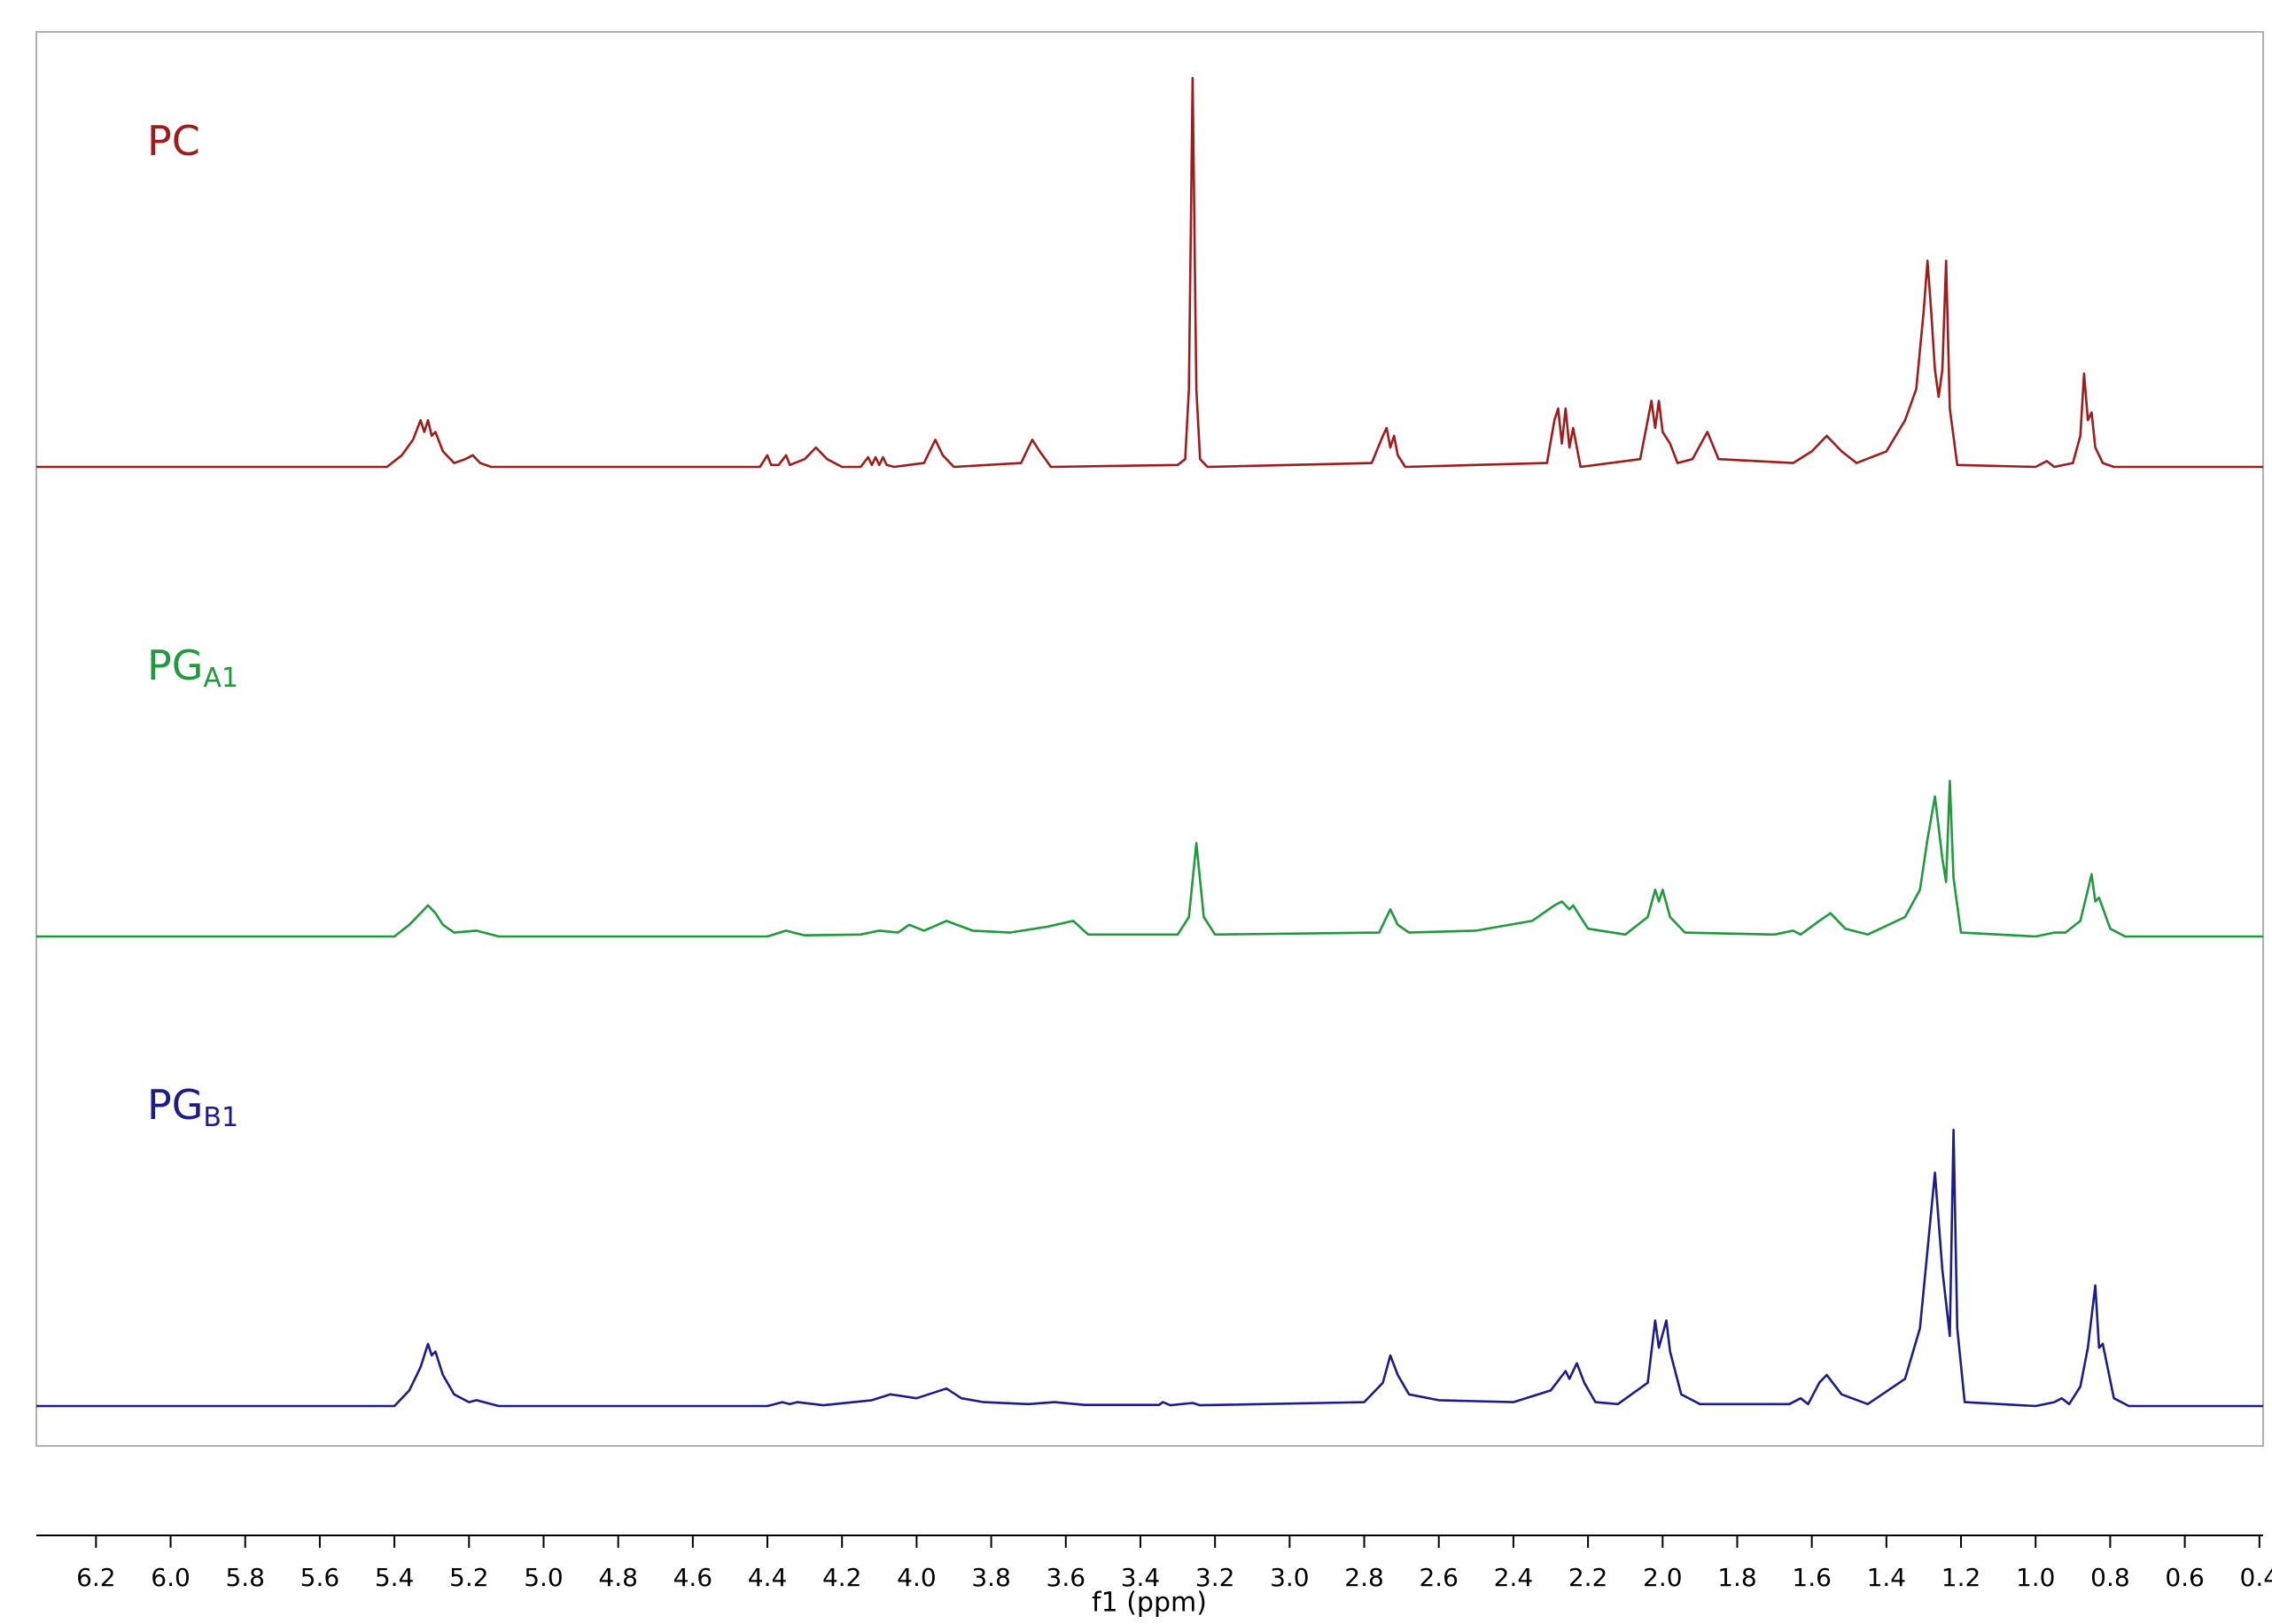 This screenshot has width=2272, height=1624. What do you see at coordinates (395, 1577) in the screenshot?
I see `x-tick-label: 5.4` at bounding box center [395, 1577].